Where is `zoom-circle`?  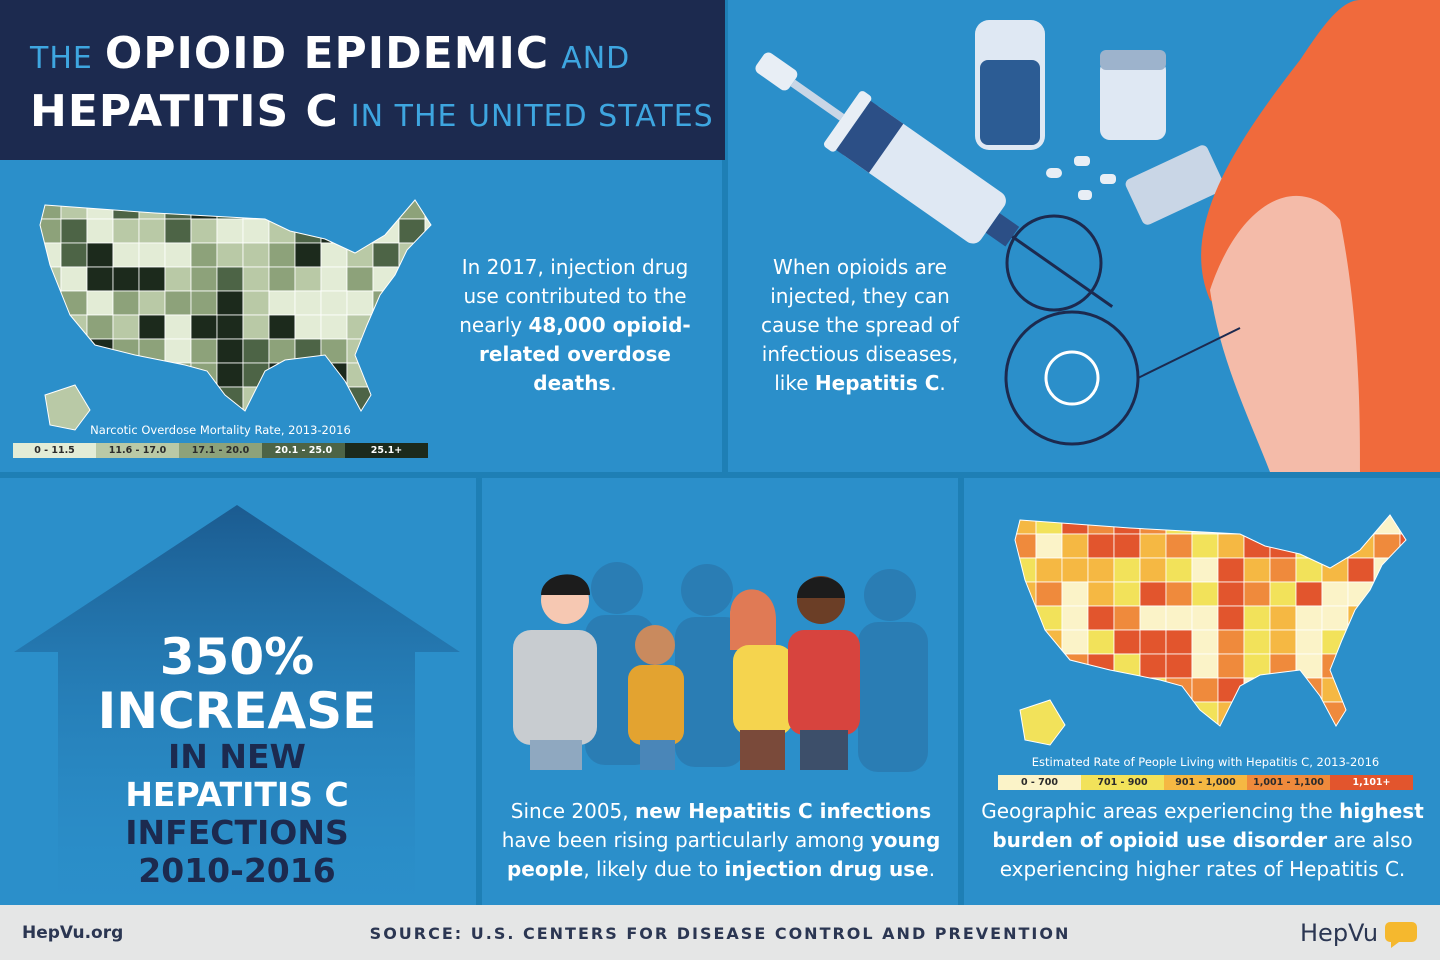 zoom-circle is located at coordinates (1054, 263).